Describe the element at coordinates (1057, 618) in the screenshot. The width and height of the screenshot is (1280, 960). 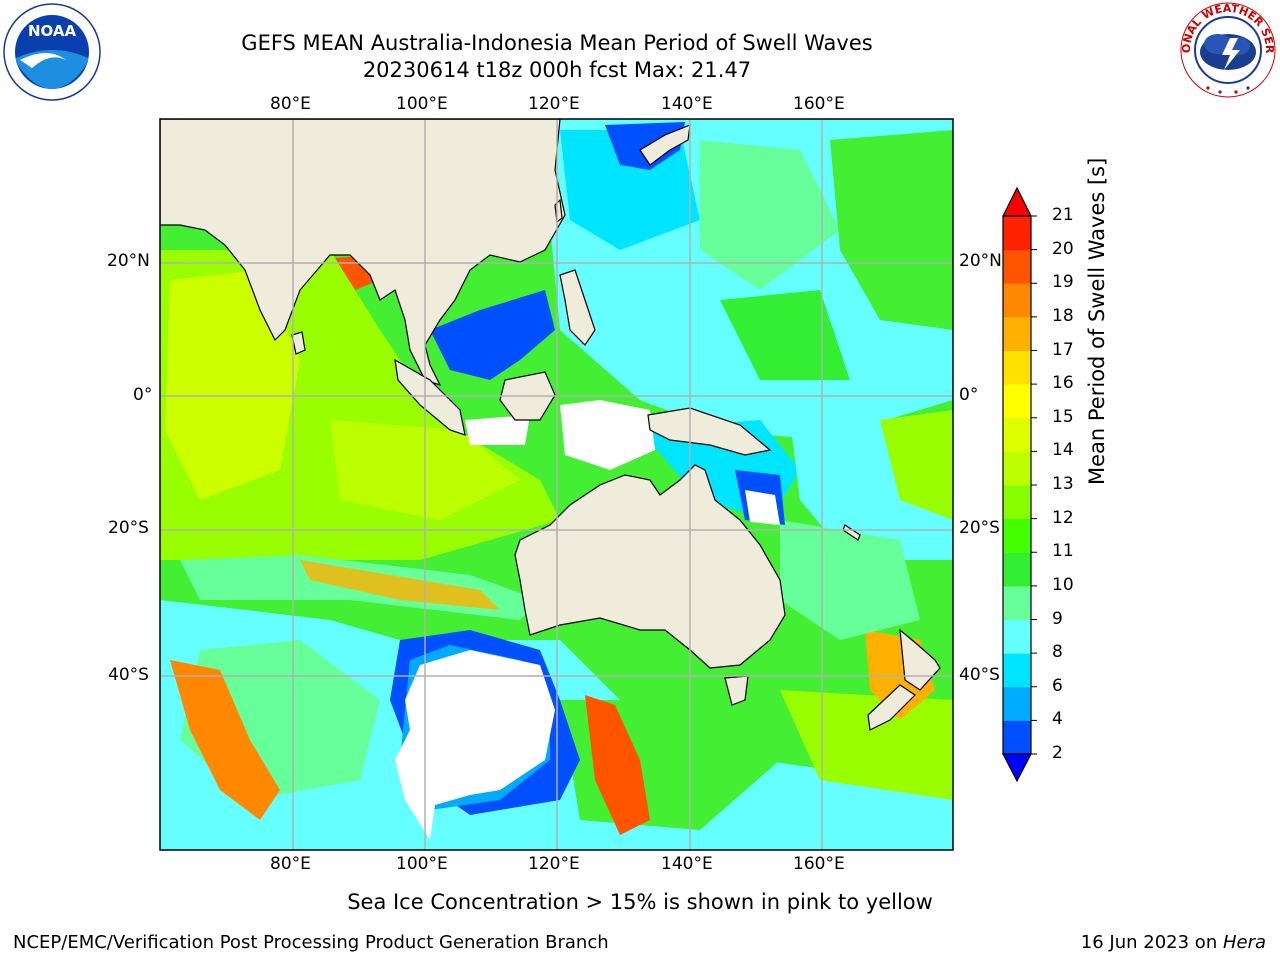
I see `colorbar-tick-label: 9` at that location.